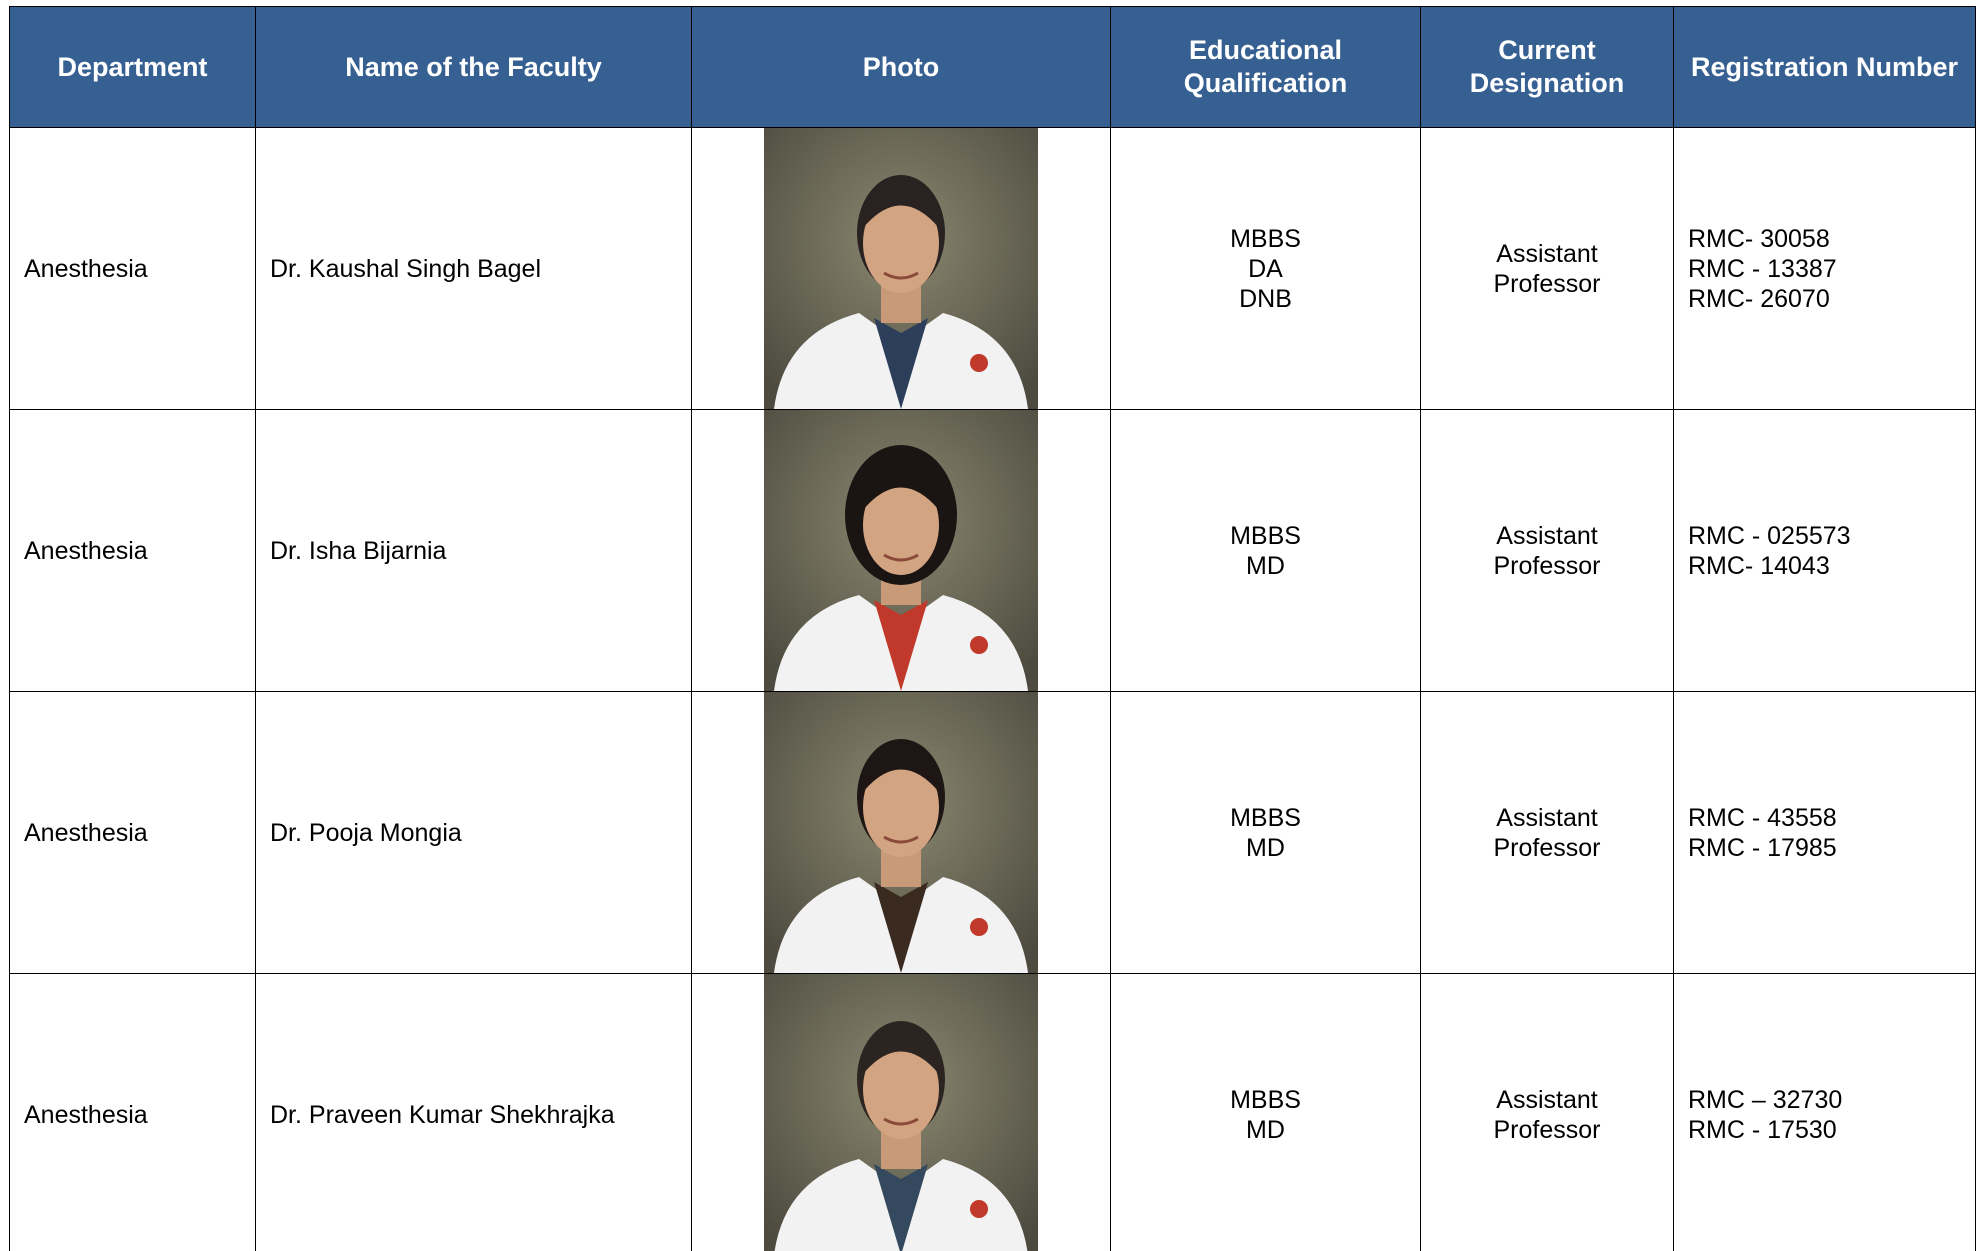 The width and height of the screenshot is (1977, 1251). Describe the element at coordinates (901, 67) in the screenshot. I see `column-header: Photo` at that location.